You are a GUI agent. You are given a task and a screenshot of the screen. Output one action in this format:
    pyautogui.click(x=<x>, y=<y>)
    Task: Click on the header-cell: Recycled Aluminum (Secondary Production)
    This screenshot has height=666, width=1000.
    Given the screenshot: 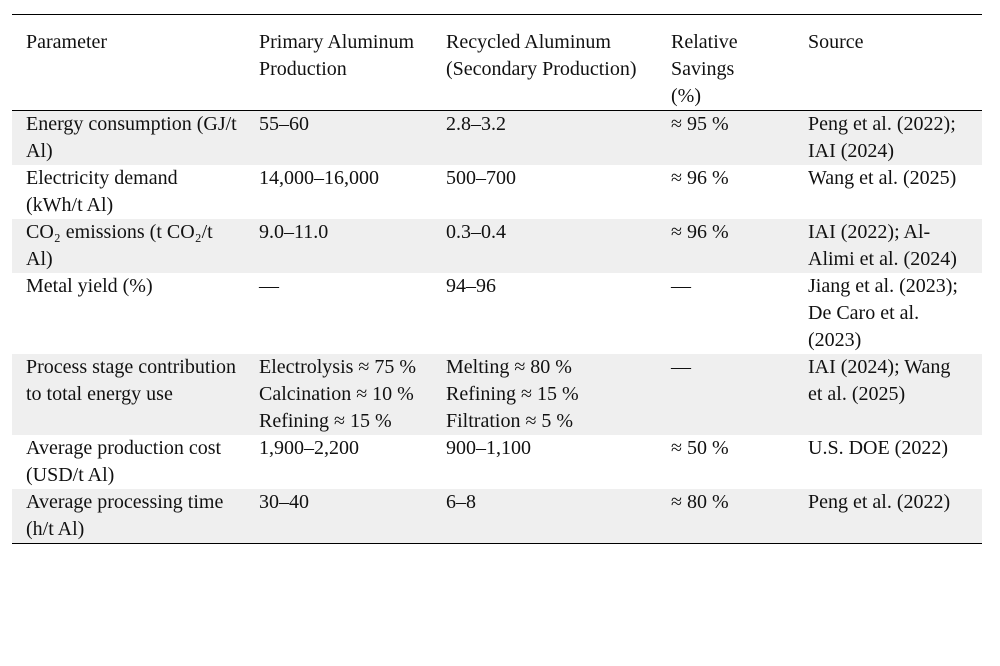 What is the action you would take?
    pyautogui.click(x=546, y=62)
    